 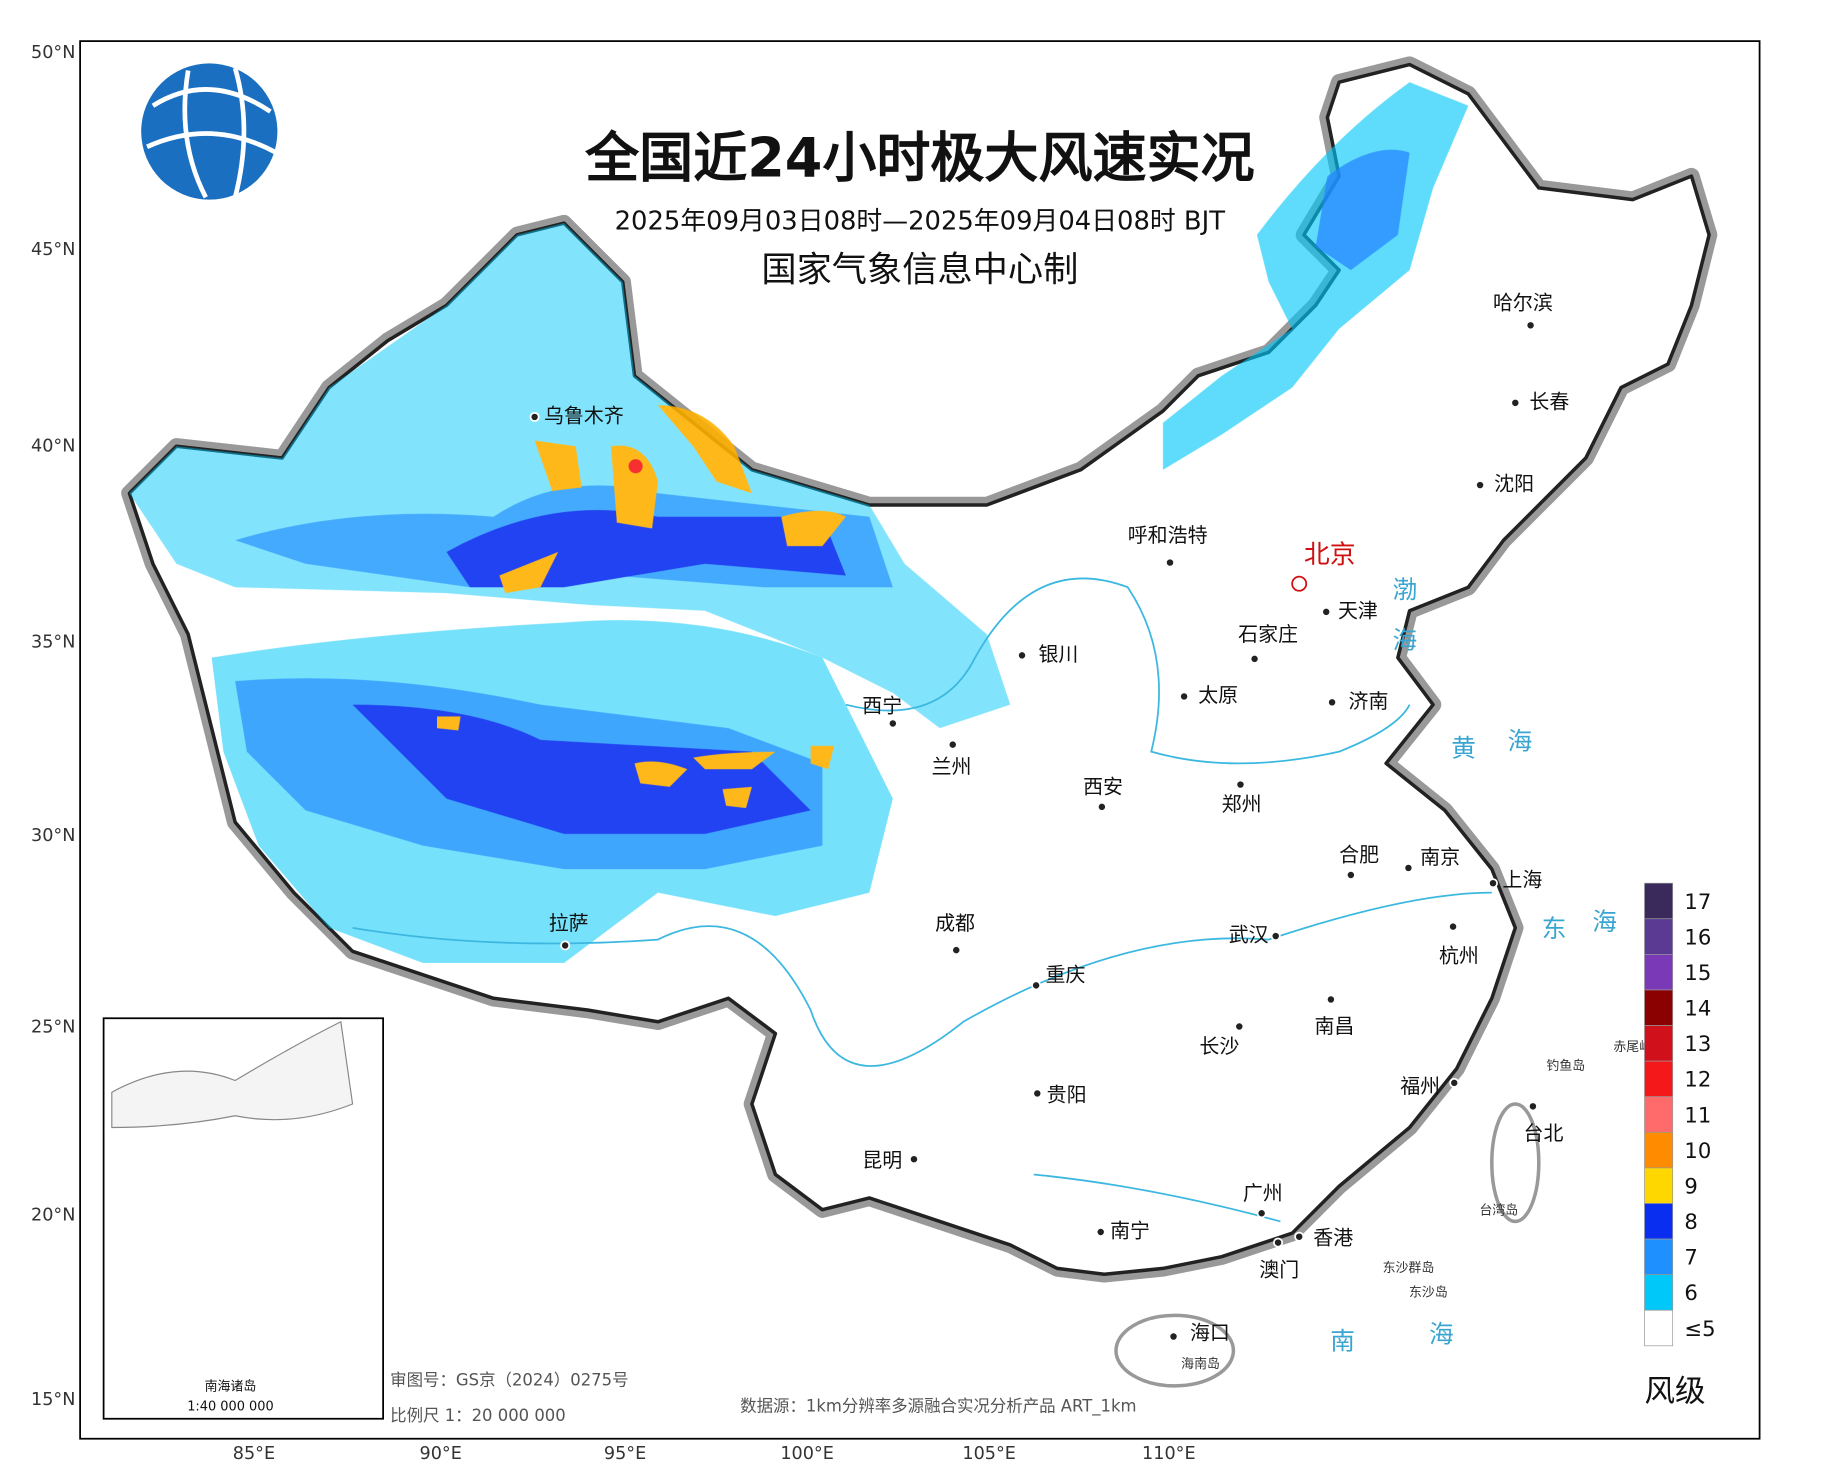 I want to click on city-label: 上海, so click(x=1522, y=879).